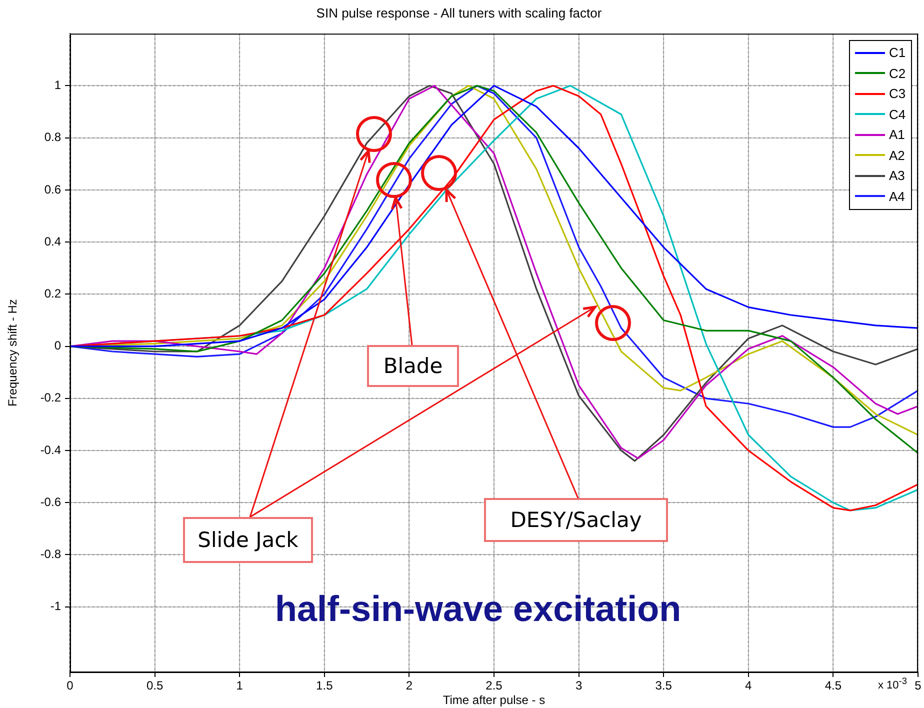 The width and height of the screenshot is (924, 708). What do you see at coordinates (892, 684) in the screenshot?
I see `text: x 10$^{-3}$` at bounding box center [892, 684].